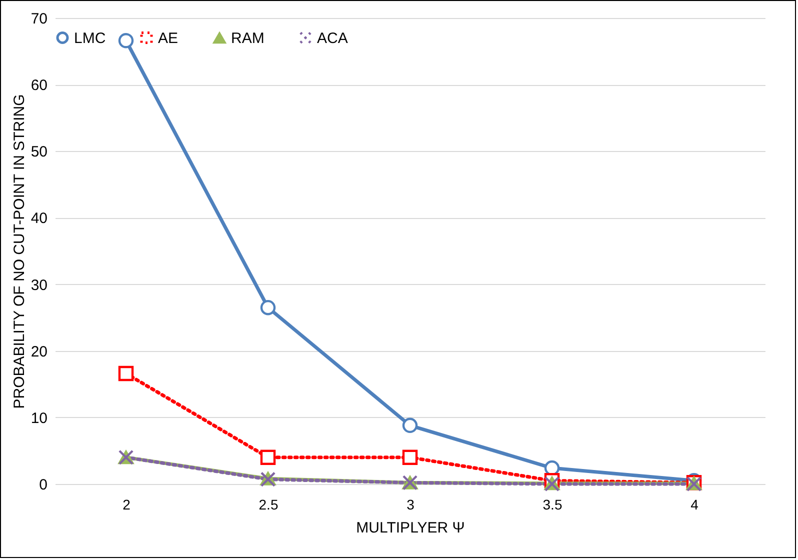  What do you see at coordinates (39, 152) in the screenshot?
I see `y-tick-label: 50` at bounding box center [39, 152].